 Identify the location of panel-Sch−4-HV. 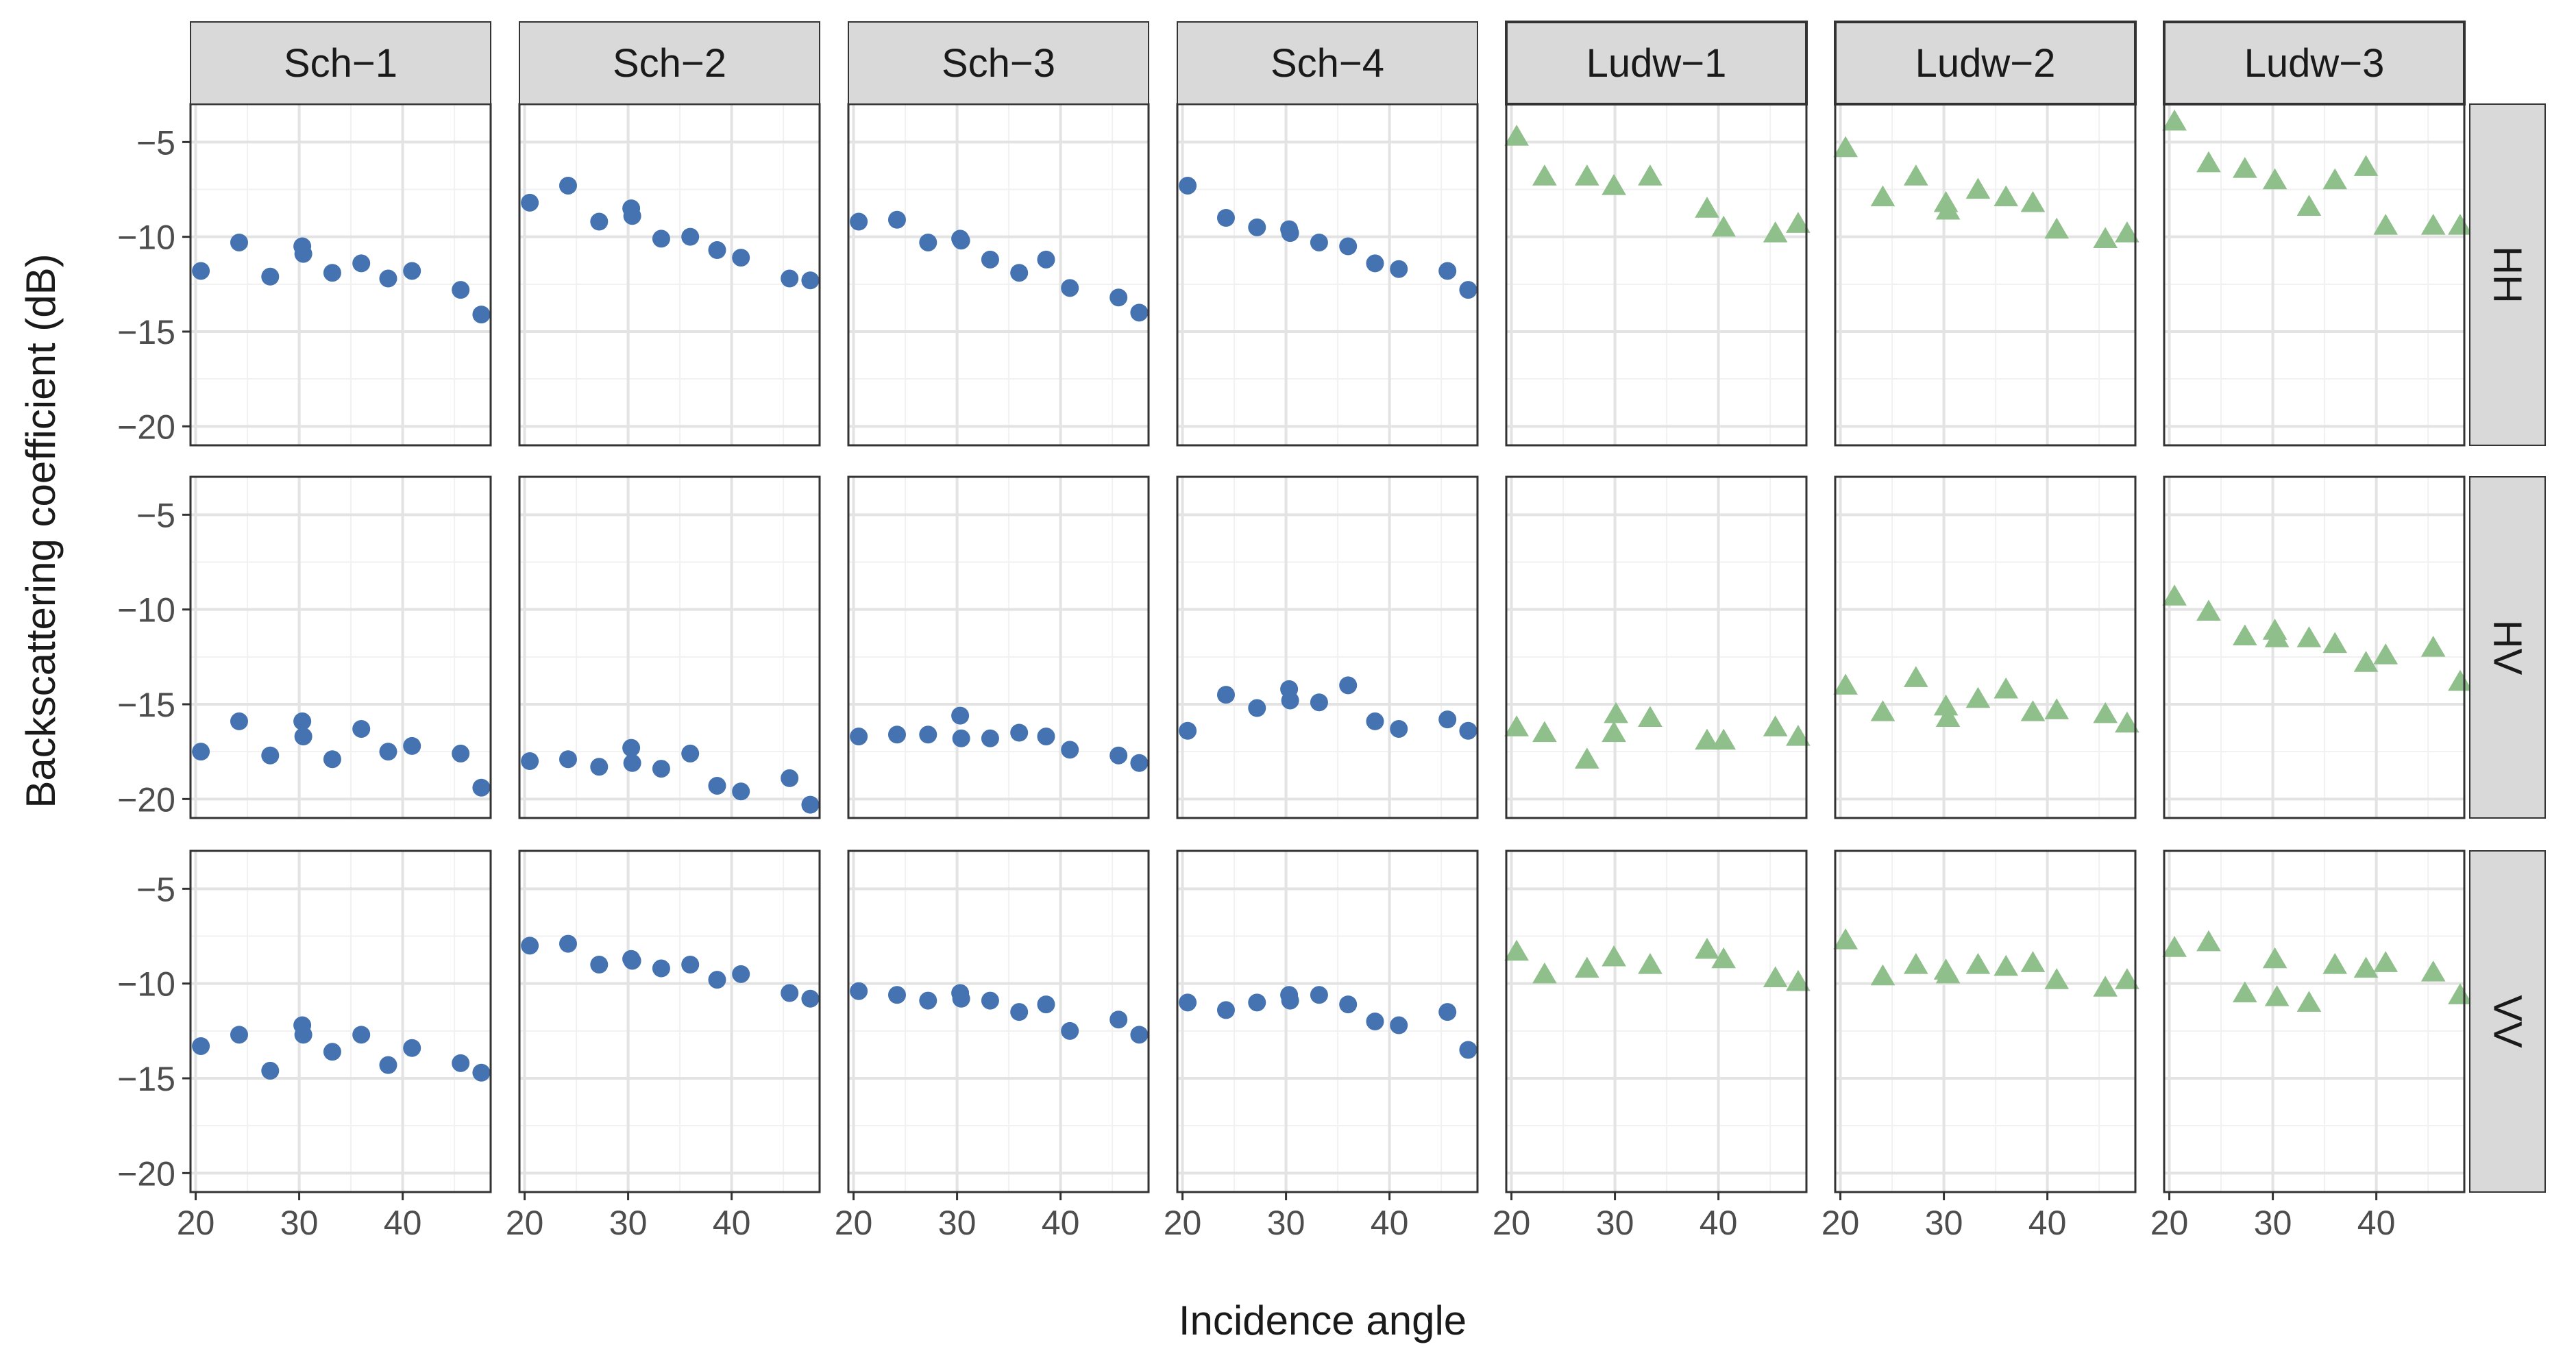
(1328, 647).